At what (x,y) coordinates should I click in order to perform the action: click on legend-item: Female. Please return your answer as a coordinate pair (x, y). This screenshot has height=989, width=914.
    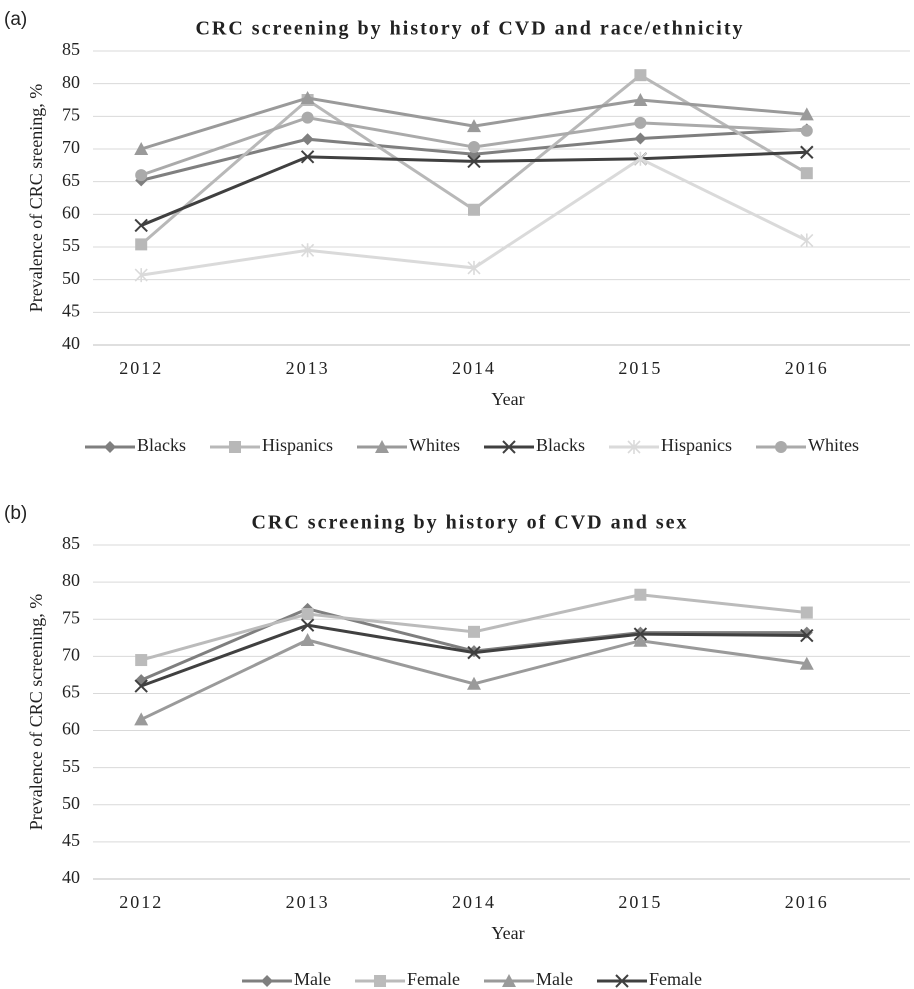
    Looking at the image, I should click on (649, 979).